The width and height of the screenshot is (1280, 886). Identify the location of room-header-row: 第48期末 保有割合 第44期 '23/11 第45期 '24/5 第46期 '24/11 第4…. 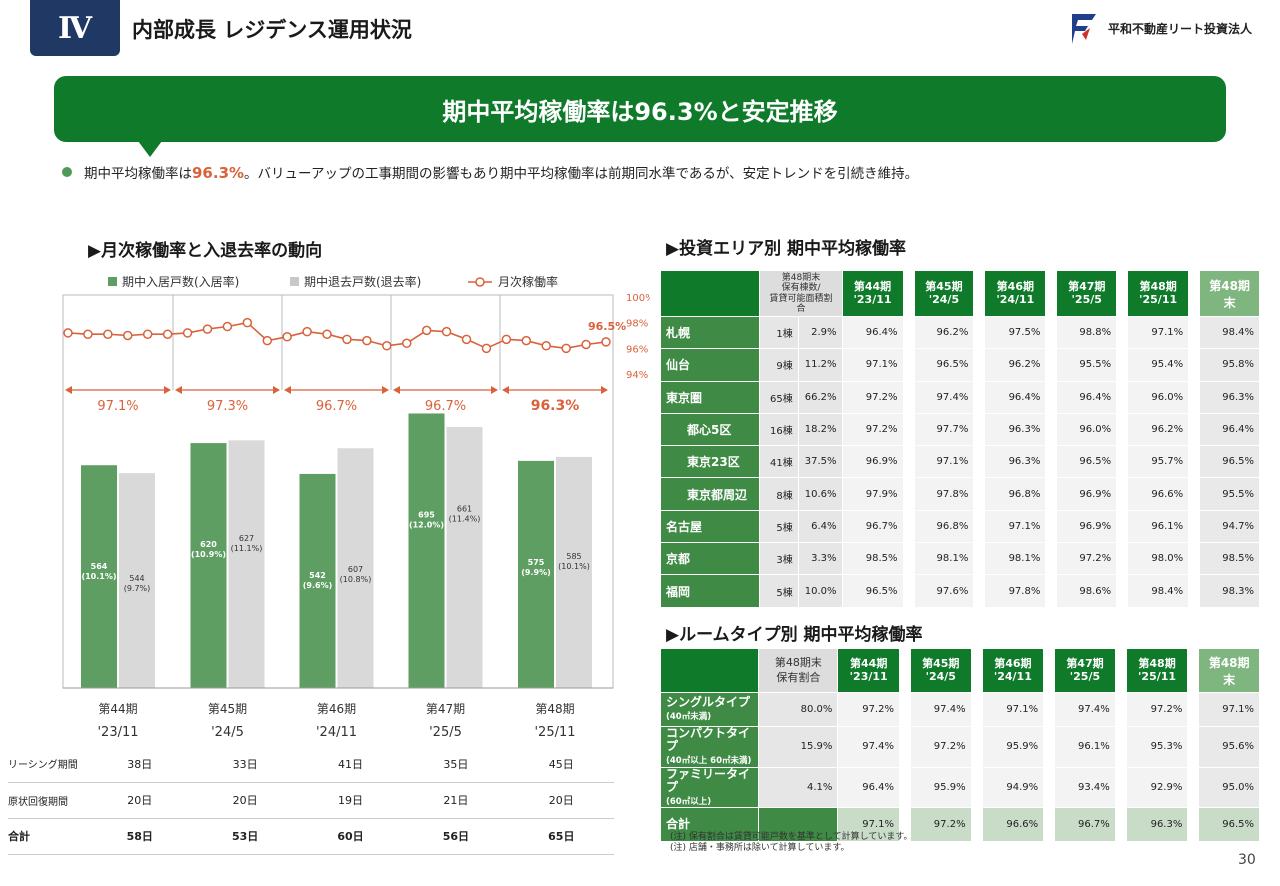
(959, 670).